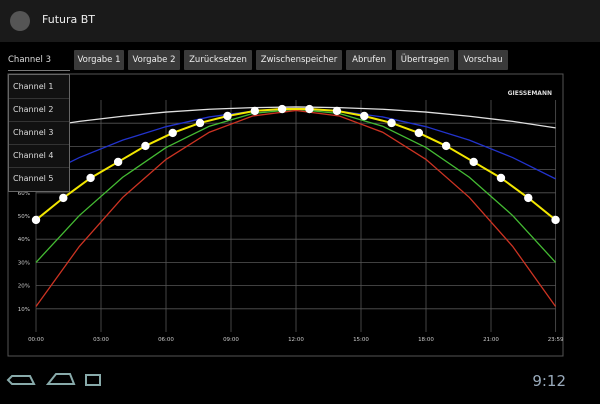  I want to click on toolbar-button: Vorgabe 1, so click(99, 60).